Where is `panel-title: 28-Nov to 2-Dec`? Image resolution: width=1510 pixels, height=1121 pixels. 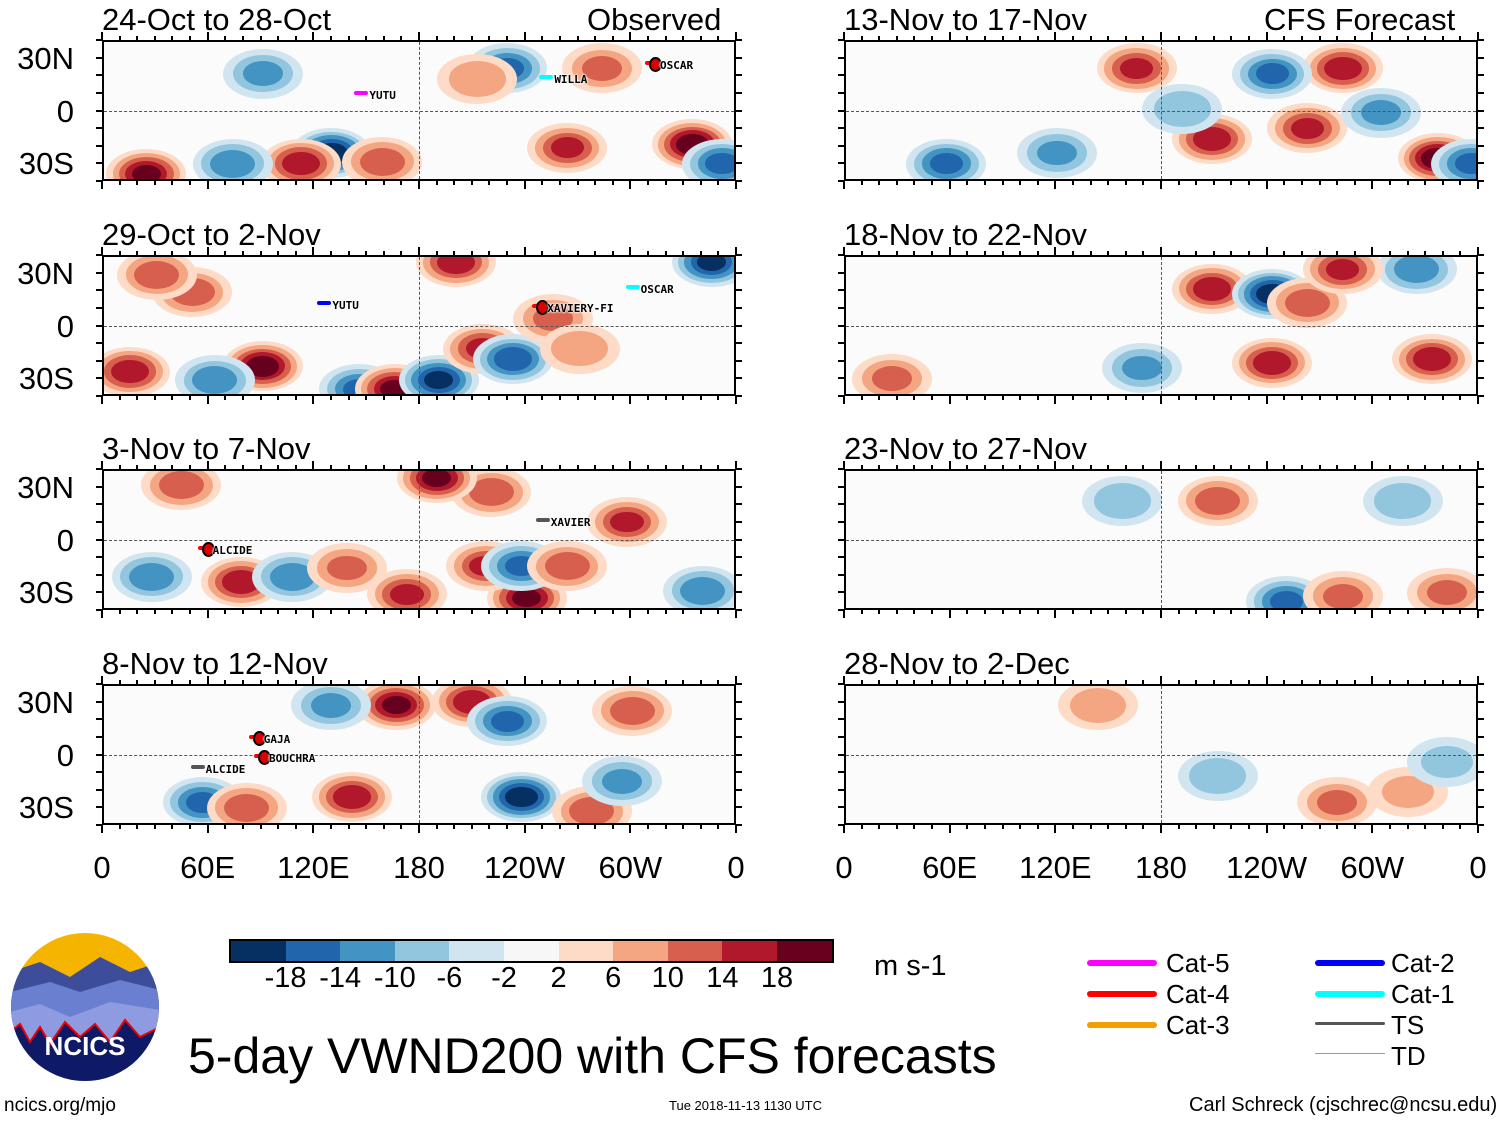
panel-title: 28-Nov to 2-Dec is located at coordinates (957, 663).